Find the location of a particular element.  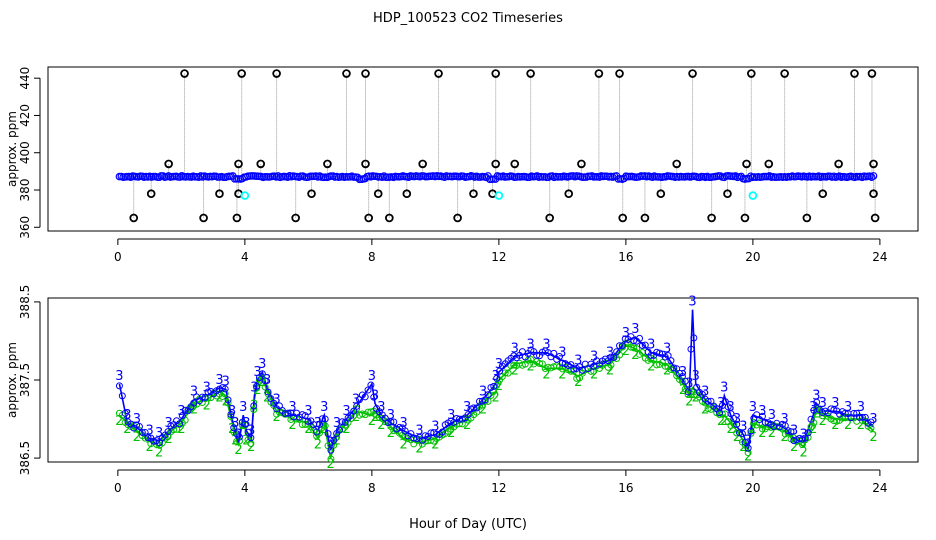

x-tick-label: 8 is located at coordinates (372, 488).